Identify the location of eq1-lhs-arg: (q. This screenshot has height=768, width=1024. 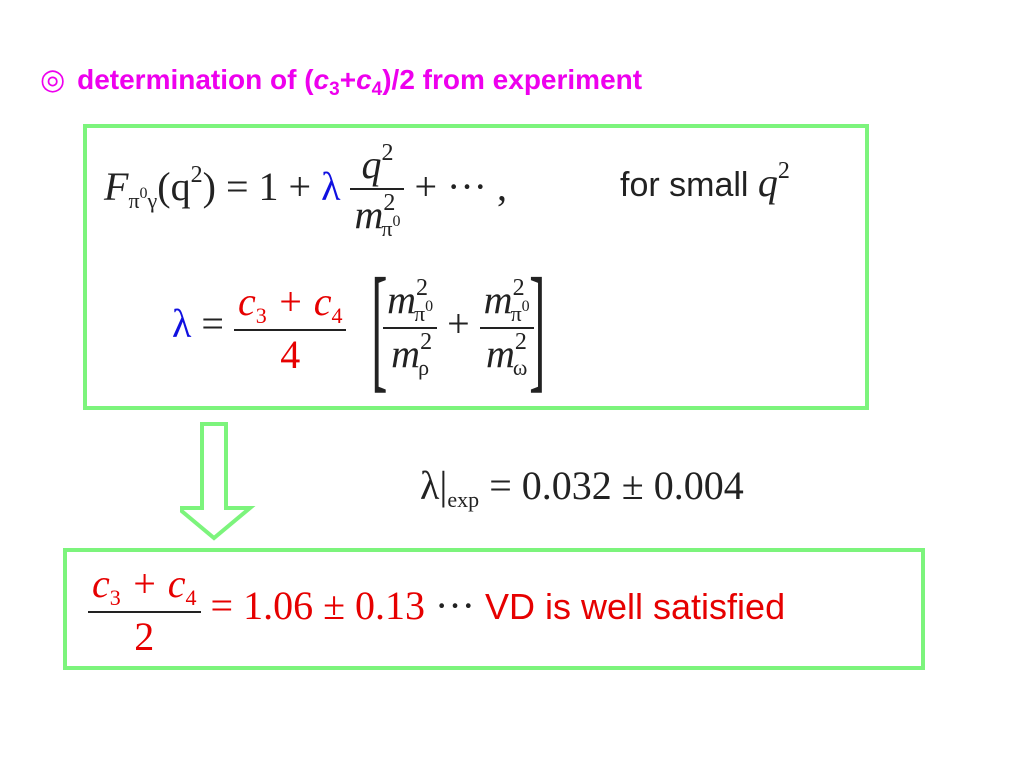
(174, 187).